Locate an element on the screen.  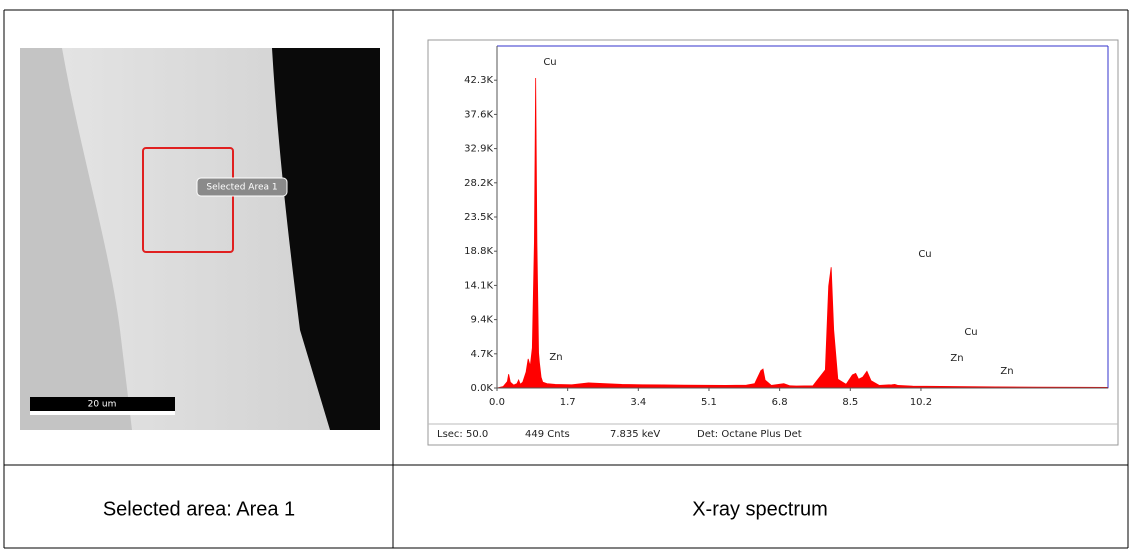
x-tick-label: 3.4 is located at coordinates (638, 402).